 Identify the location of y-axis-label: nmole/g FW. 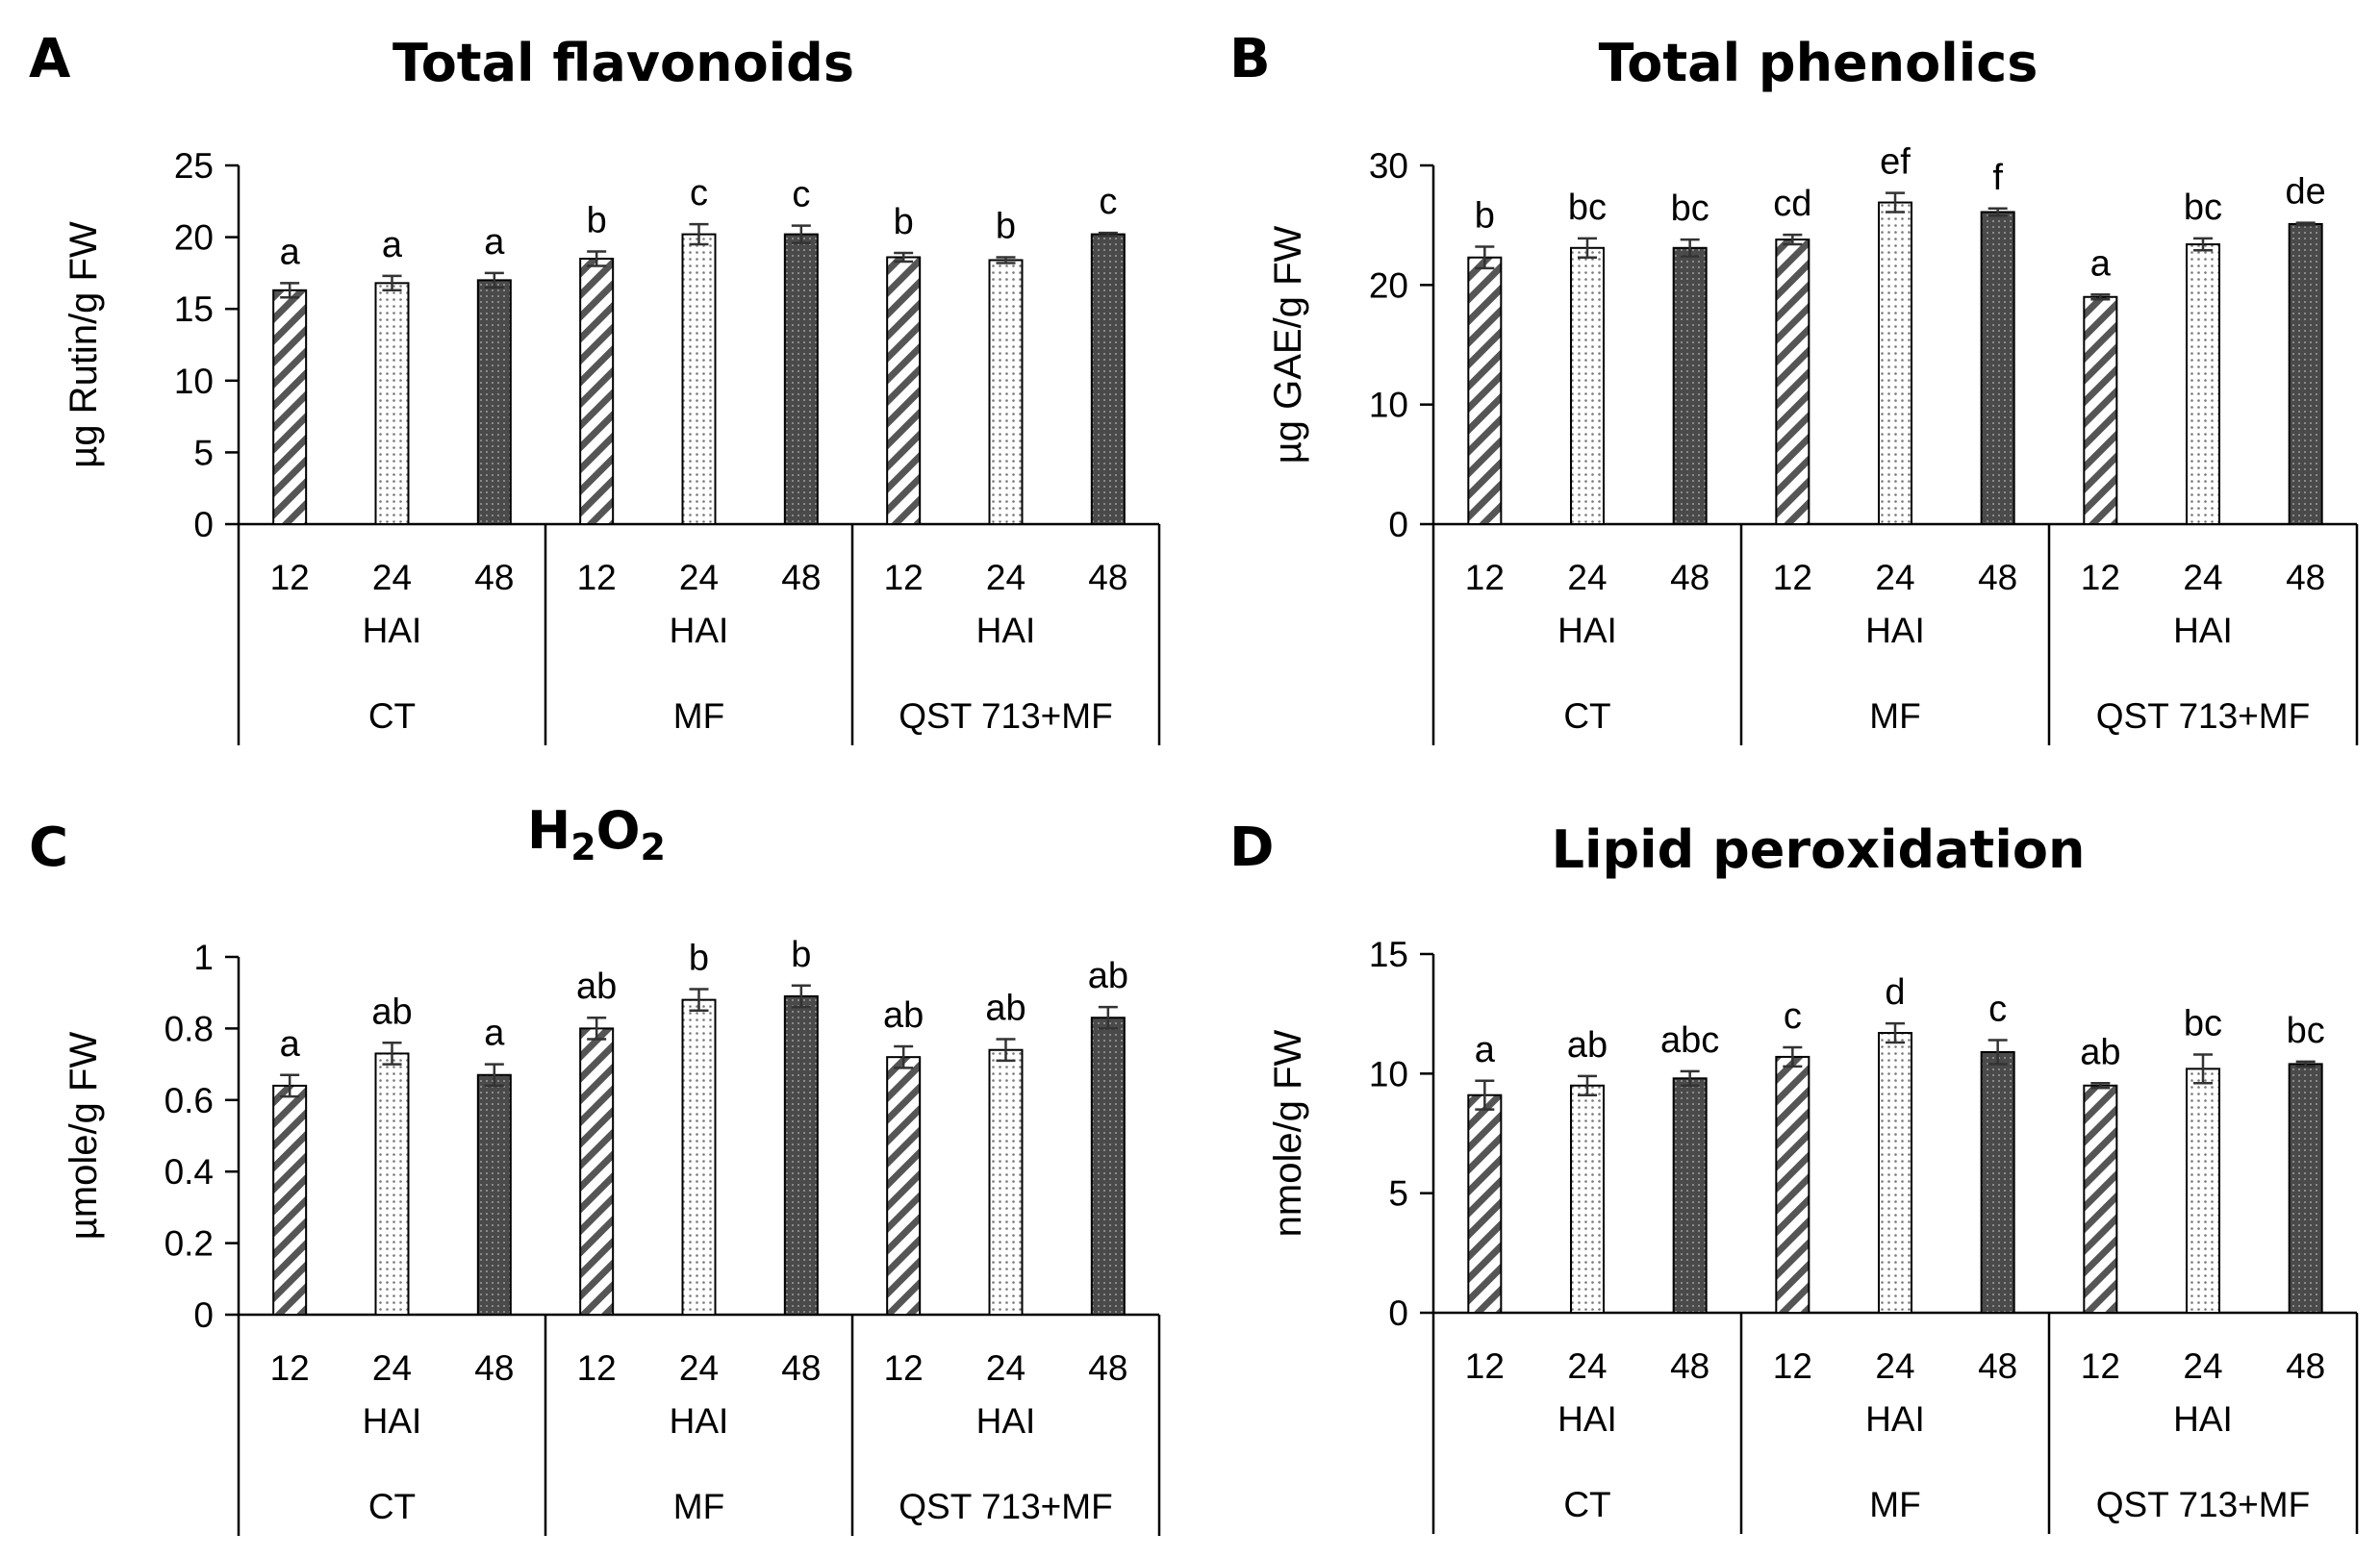
(1288, 1133).